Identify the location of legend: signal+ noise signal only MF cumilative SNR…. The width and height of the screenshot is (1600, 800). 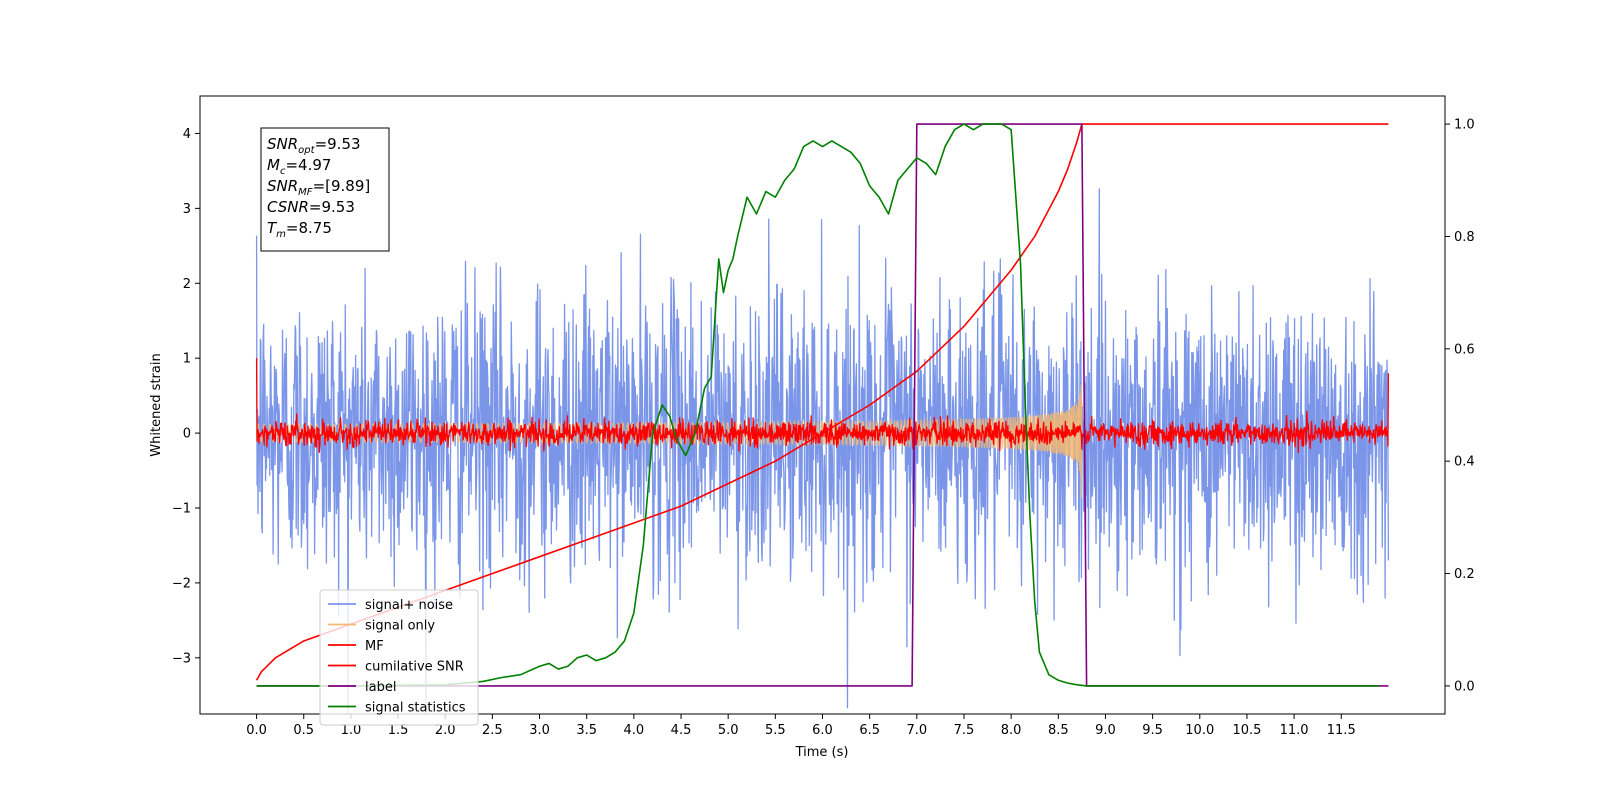
(399, 657).